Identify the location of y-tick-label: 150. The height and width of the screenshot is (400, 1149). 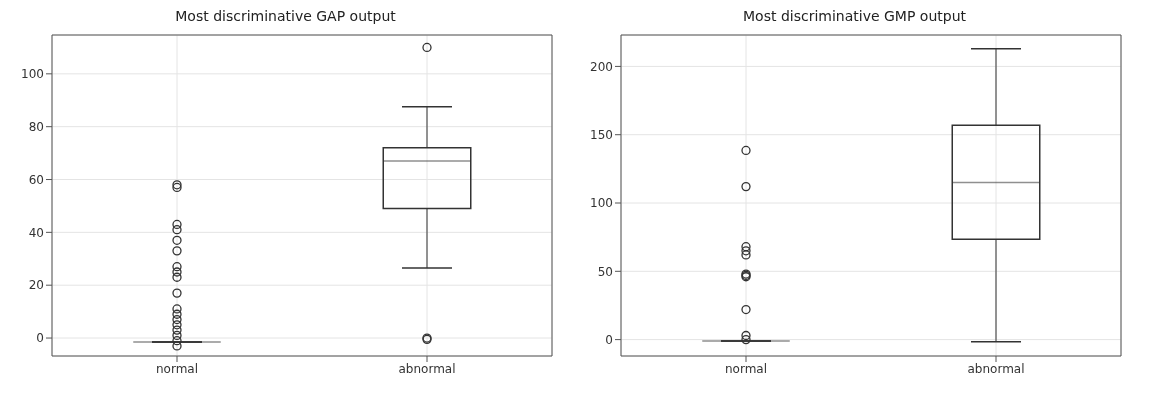
(601, 134).